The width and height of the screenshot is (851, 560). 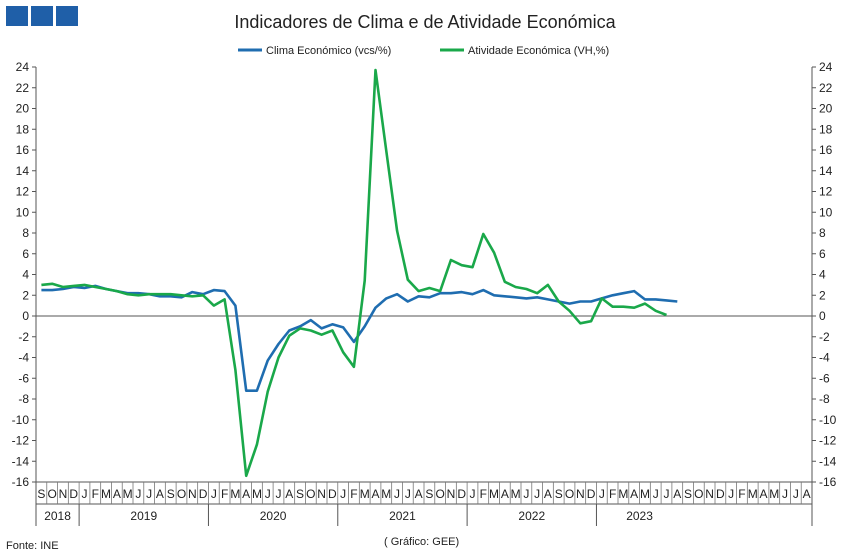 I want to click on year-label: 2019, so click(x=143, y=516).